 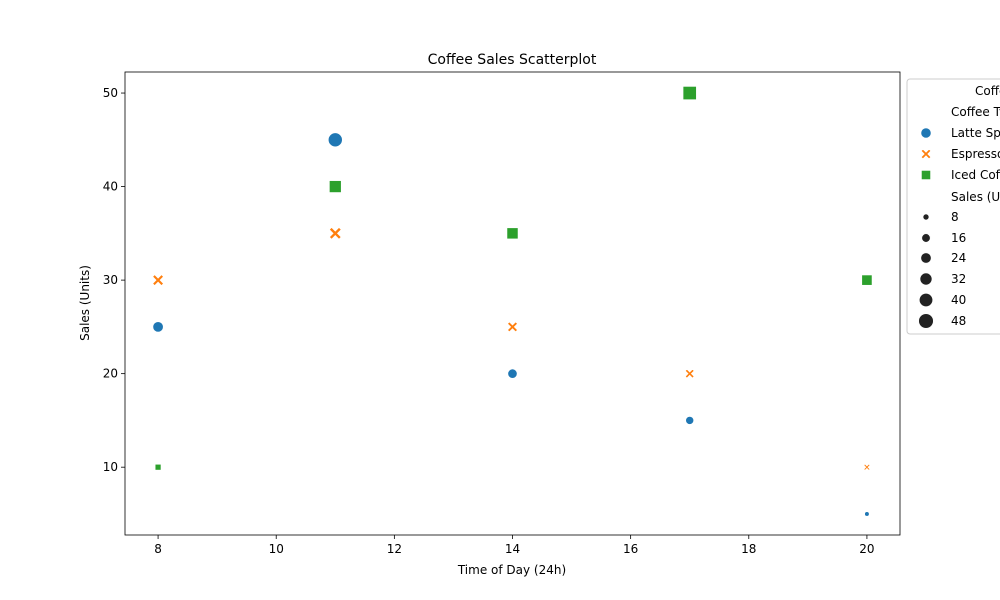 What do you see at coordinates (748, 549) in the screenshot?
I see `x-tick-label: 18` at bounding box center [748, 549].